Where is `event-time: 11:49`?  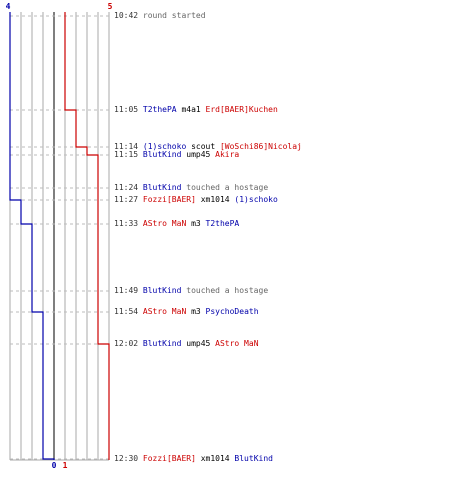 event-time: 11:49 is located at coordinates (128, 290).